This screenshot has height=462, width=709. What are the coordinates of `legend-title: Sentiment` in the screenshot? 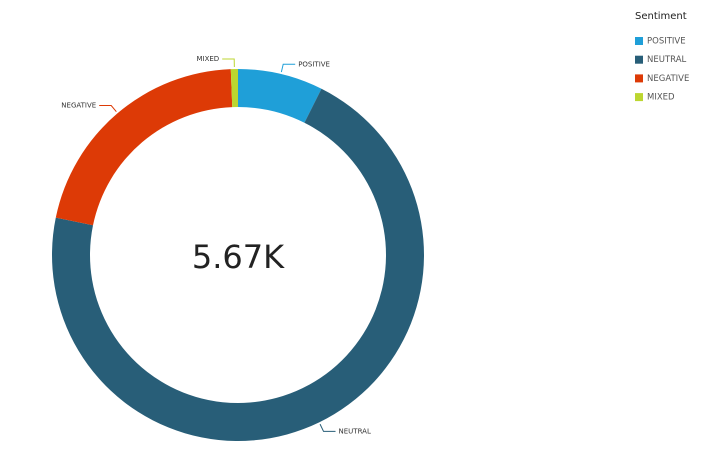 It's located at (661, 16).